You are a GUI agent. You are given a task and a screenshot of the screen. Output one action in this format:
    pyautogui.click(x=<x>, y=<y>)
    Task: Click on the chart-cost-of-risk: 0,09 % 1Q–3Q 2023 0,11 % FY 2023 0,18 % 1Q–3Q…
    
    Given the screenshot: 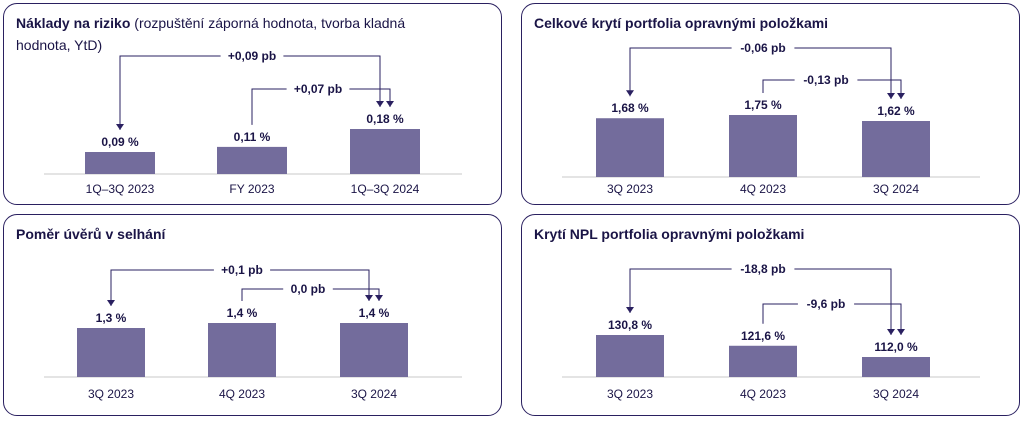 What is the action you would take?
    pyautogui.click(x=253, y=122)
    